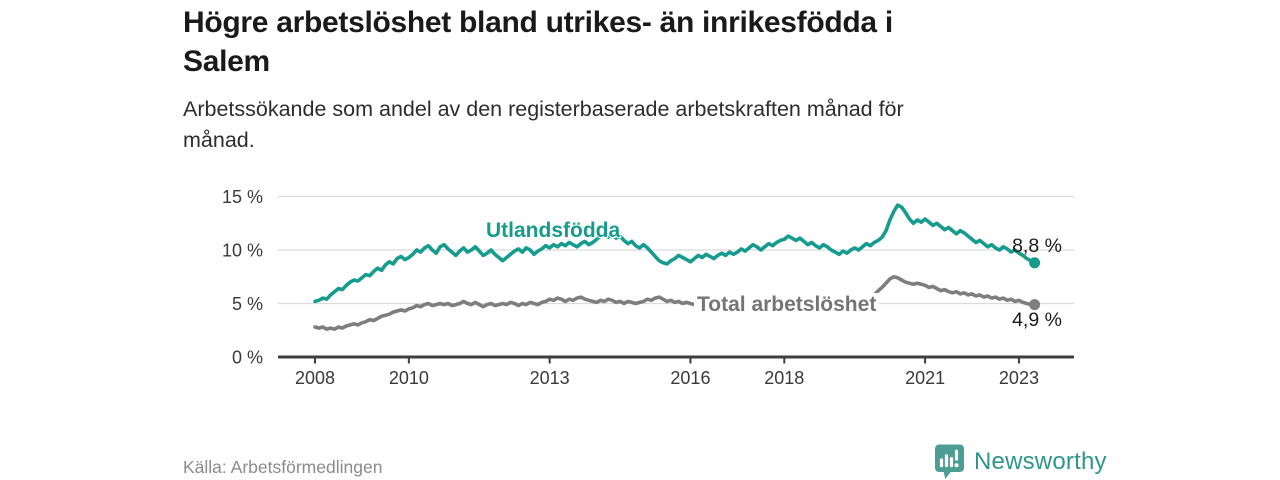  Describe the element at coordinates (247, 304) in the screenshot. I see `y-tick-label: 5 %` at that location.